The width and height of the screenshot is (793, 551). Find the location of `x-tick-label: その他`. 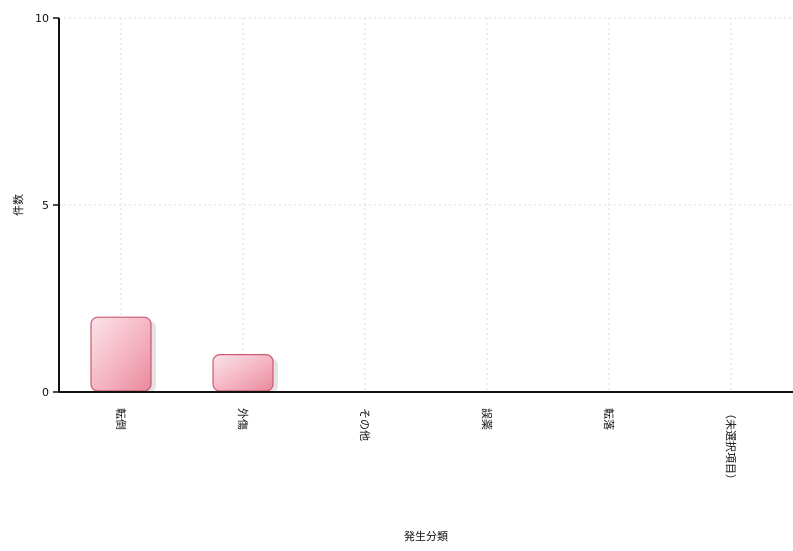

x-tick-label: その他 is located at coordinates (364, 424).